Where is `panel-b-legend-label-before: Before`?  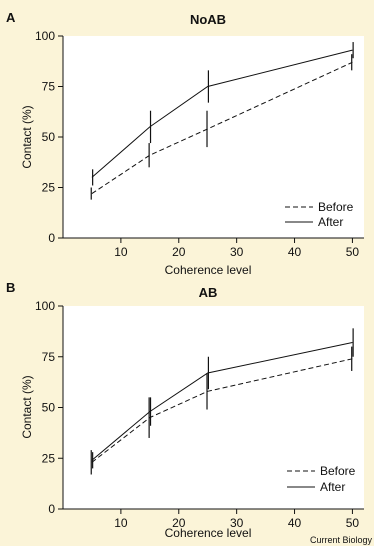
panel-b-legend-label-before: Before is located at coordinates (338, 471).